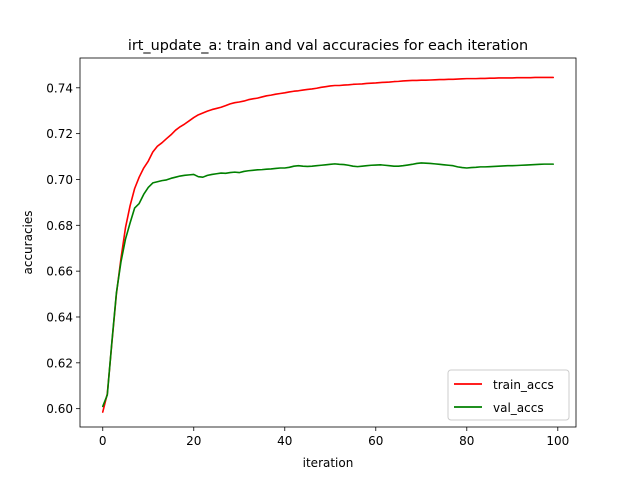 The width and height of the screenshot is (640, 484). I want to click on x-tick-label: 20, so click(193, 441).